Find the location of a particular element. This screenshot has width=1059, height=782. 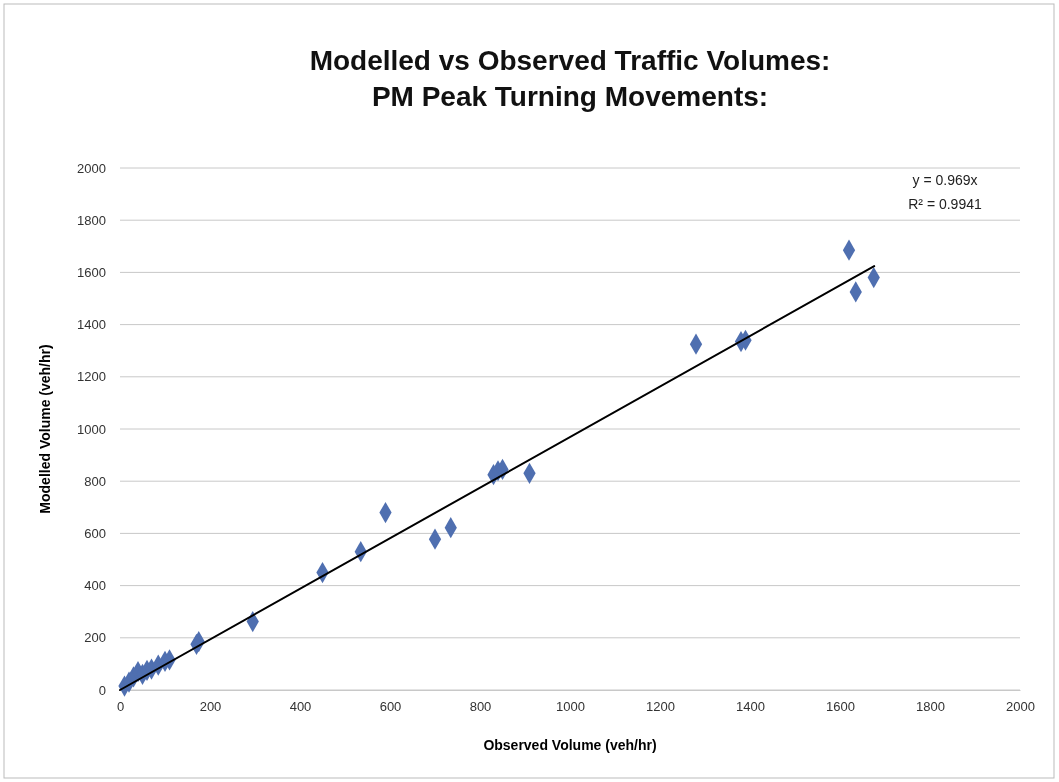

y-tick-label: 200 is located at coordinates (95, 638).